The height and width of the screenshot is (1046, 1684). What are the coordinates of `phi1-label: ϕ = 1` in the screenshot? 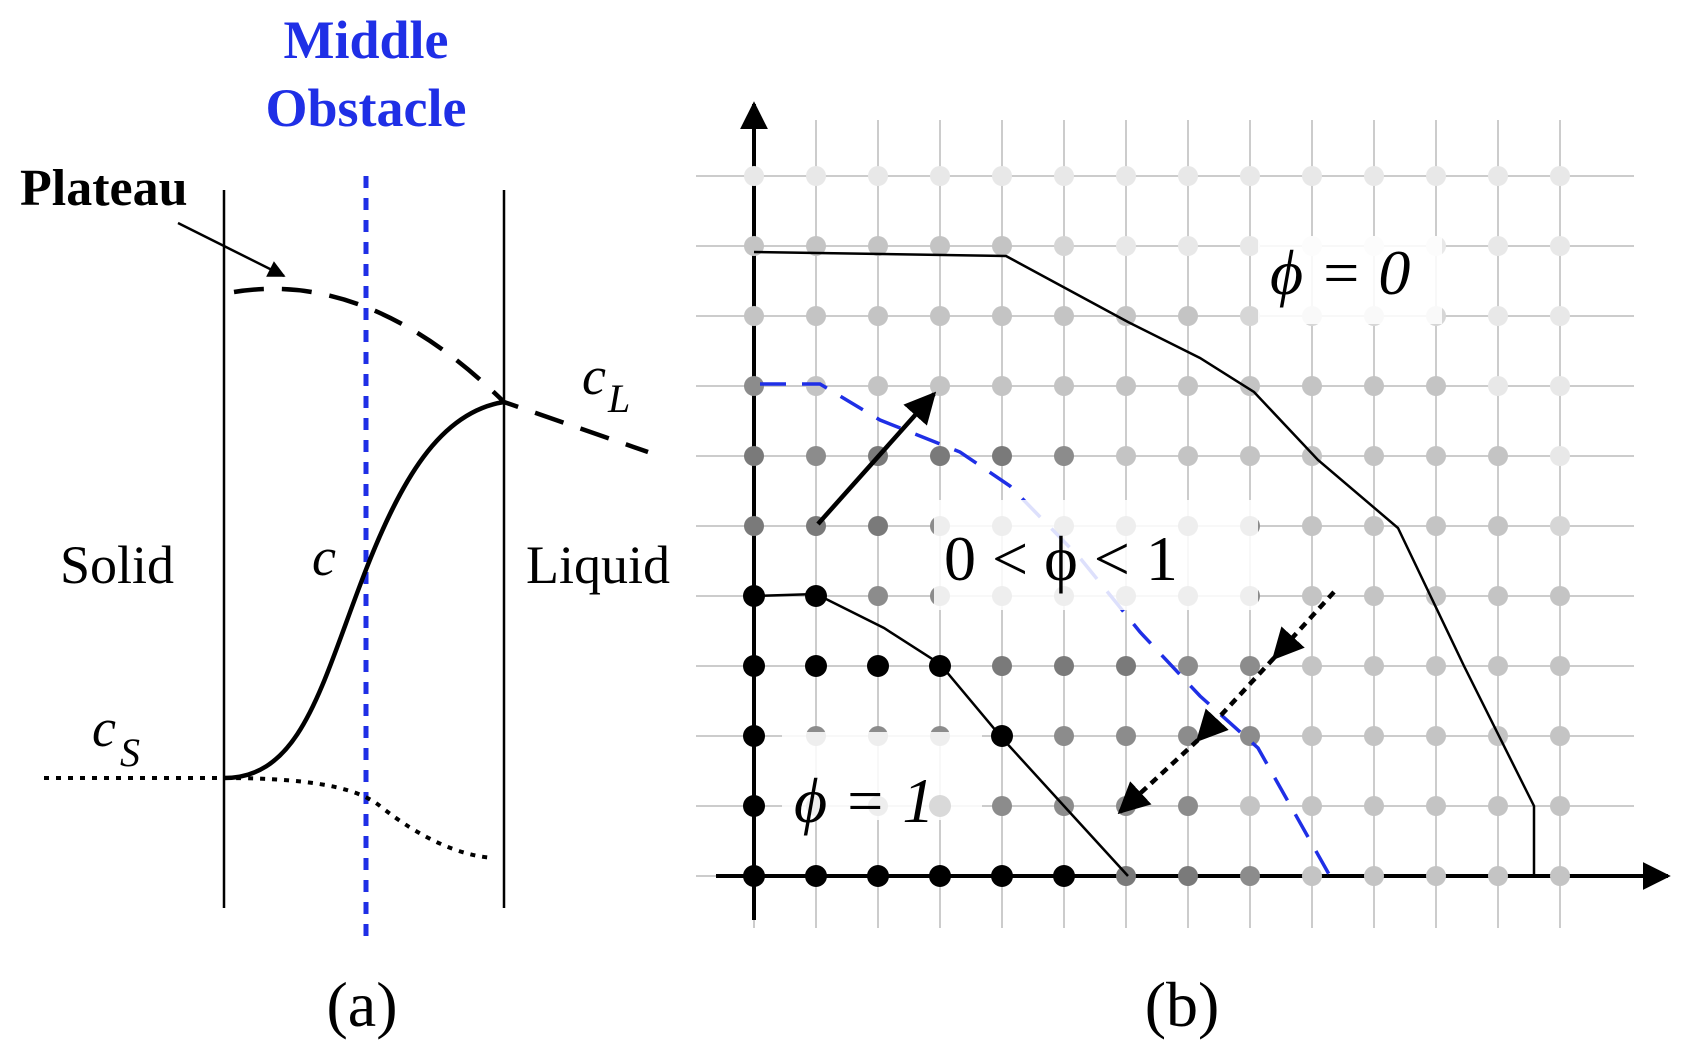 It's located at (864, 800).